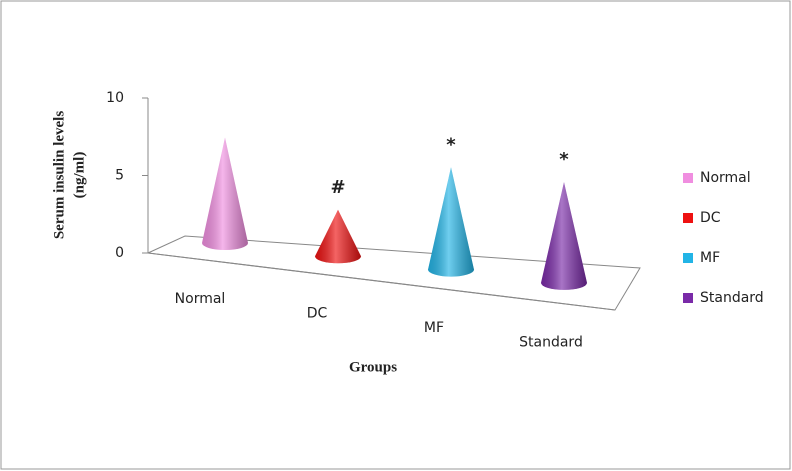 The image size is (792, 471). Describe the element at coordinates (69, 175) in the screenshot. I see `y-axis-label: Serum insulin levels (ng/ml)` at that location.